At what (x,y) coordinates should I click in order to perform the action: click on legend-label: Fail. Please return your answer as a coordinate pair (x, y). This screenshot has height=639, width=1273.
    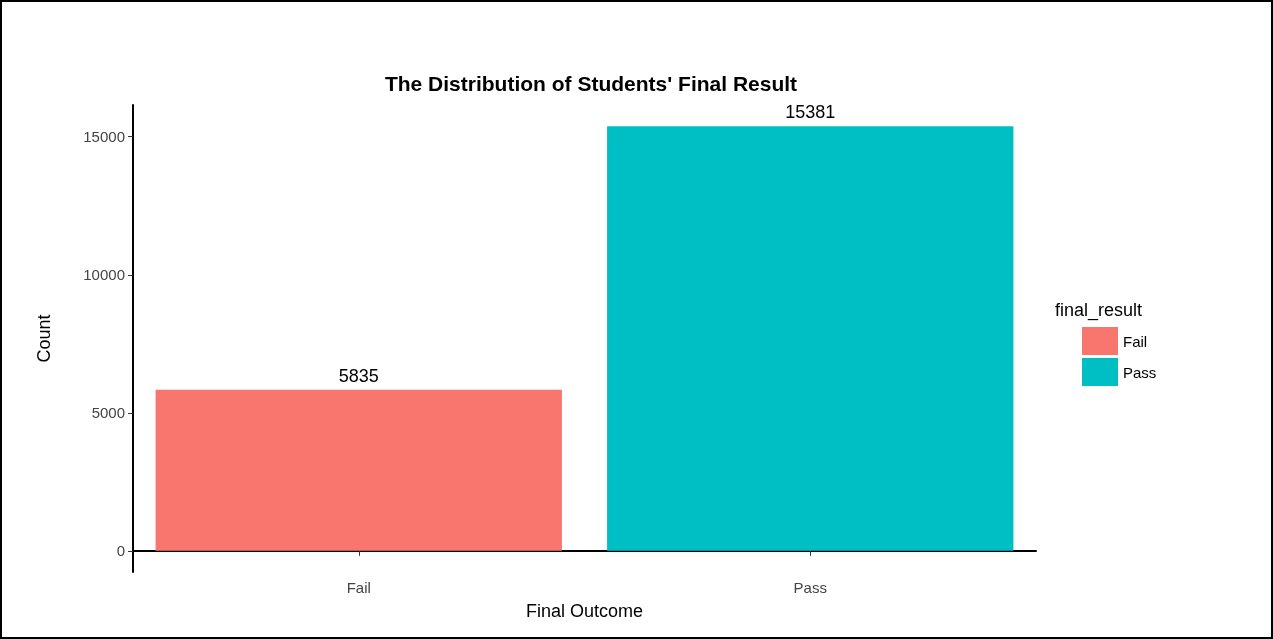
    Looking at the image, I should click on (1135, 341).